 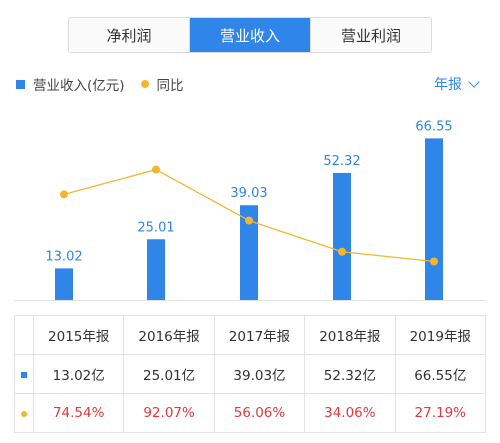 I want to click on table-cell: 92.07%, so click(x=169, y=413).